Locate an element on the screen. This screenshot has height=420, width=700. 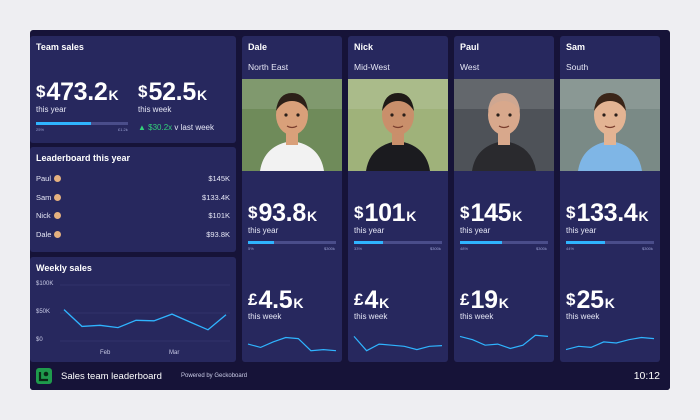
person-year-total: $133.4K is located at coordinates (607, 213).